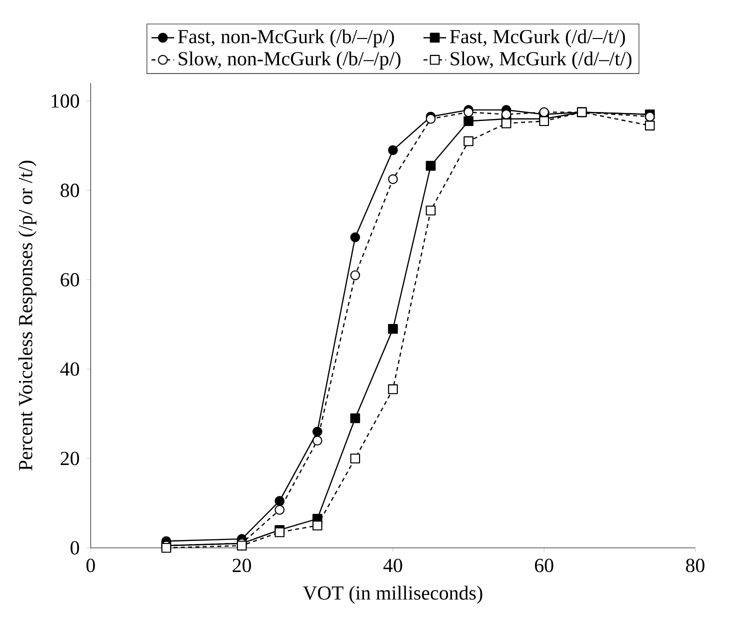 The width and height of the screenshot is (733, 623). I want to click on legend-label: Fast, McGurk (/d/–/t/), so click(537, 38).